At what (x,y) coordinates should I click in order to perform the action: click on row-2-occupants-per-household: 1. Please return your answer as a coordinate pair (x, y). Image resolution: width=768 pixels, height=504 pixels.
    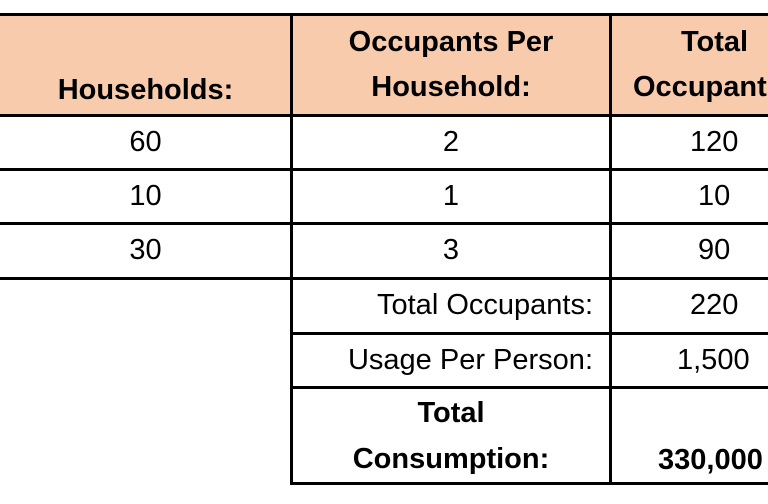
    Looking at the image, I should click on (451, 195).